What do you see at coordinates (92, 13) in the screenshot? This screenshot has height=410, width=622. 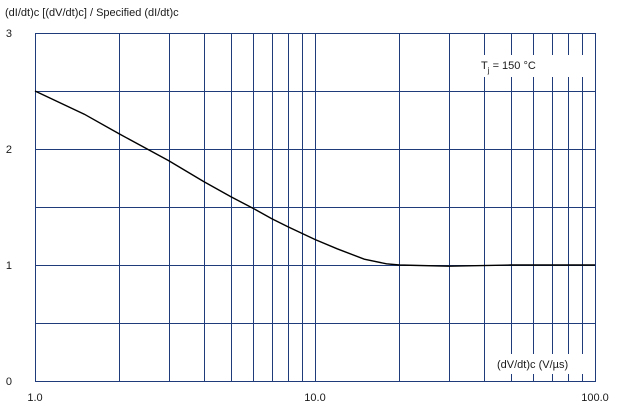 I see `y-axis-title: (dI/dt)c [(dV/dt)c] / Specified (dI/dt)c` at bounding box center [92, 13].